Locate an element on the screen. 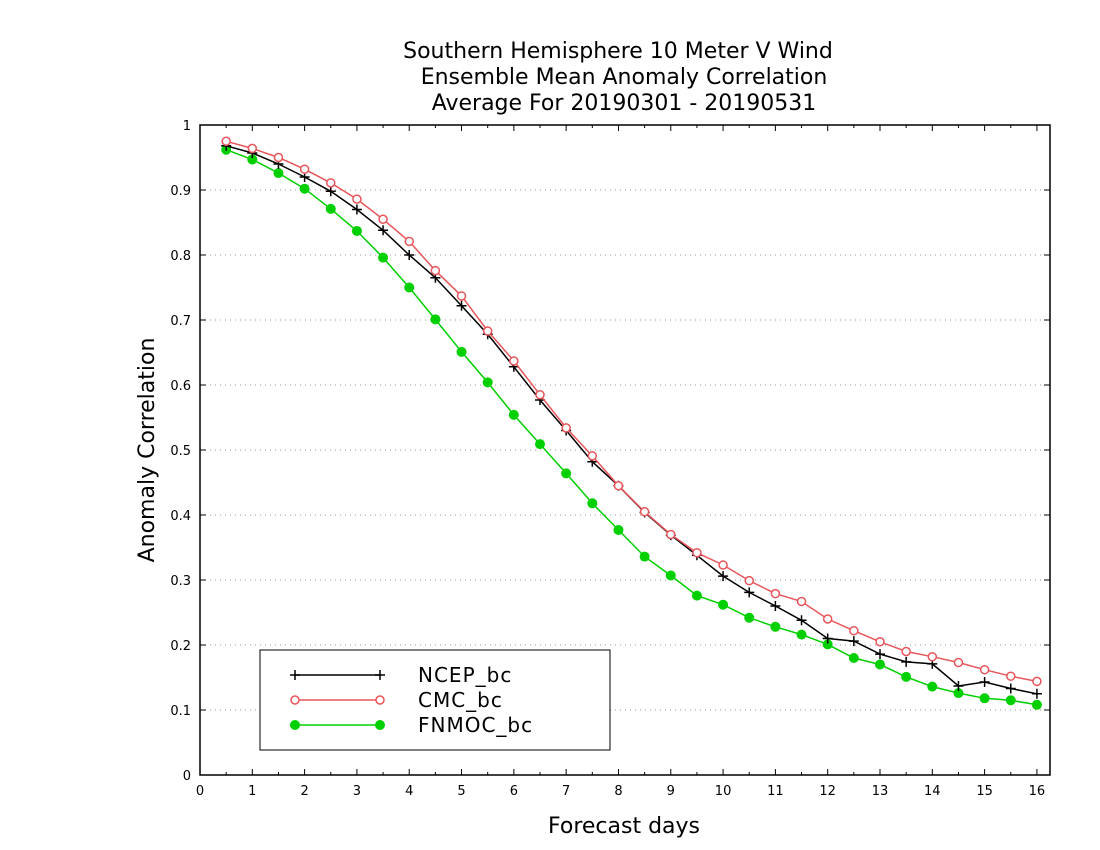 The height and width of the screenshot is (850, 1100). legend-label-cmc-bc: CMC_bc is located at coordinates (460, 700).